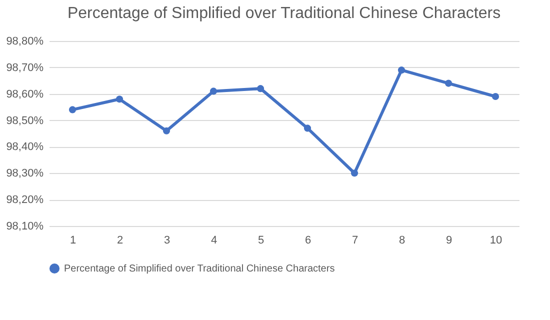 The width and height of the screenshot is (550, 320). Describe the element at coordinates (284, 13) in the screenshot. I see `chart-title: Percentage of Simplified over Traditional Chinese Characters` at that location.